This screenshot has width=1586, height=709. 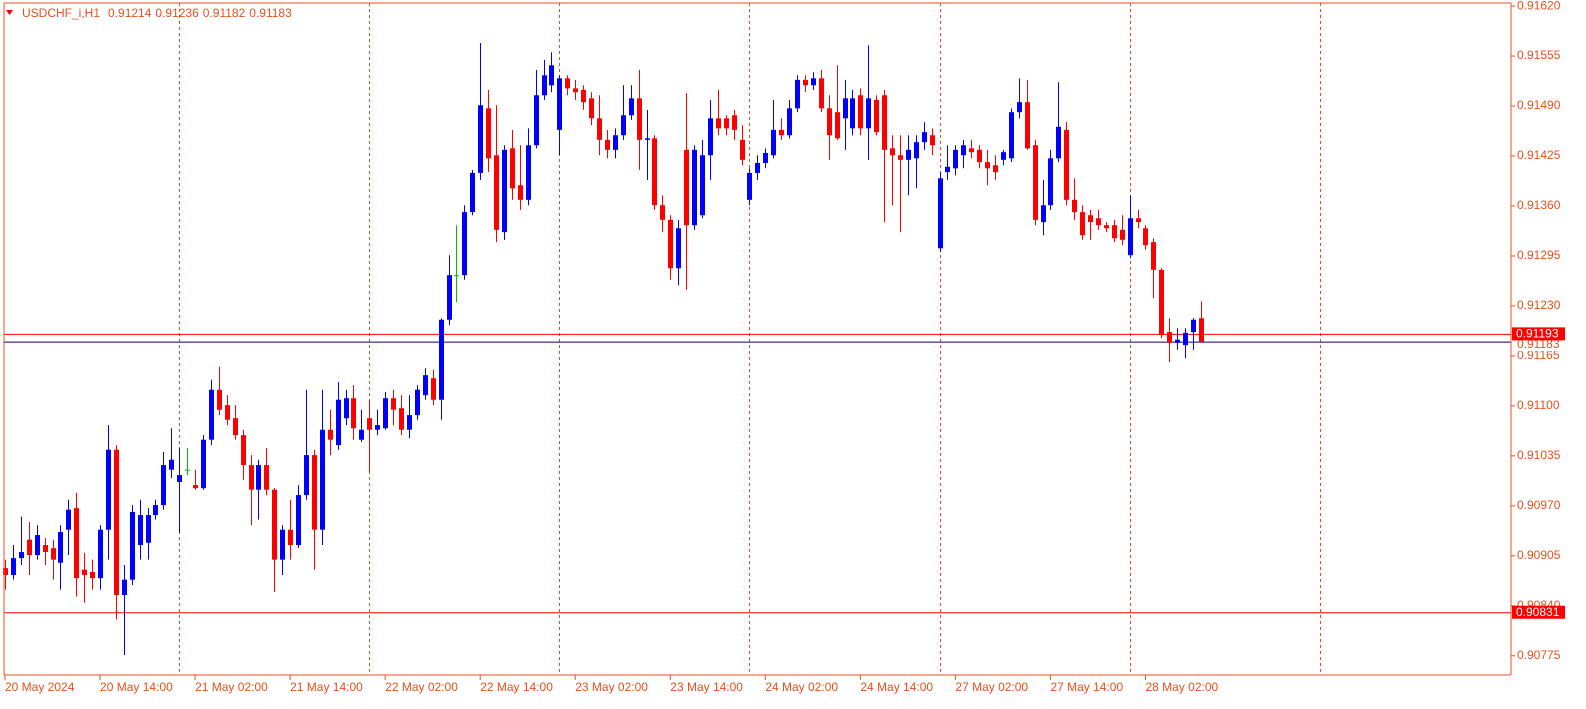 I want to click on x-tick-label: 24 May 02:00, so click(x=801, y=687).